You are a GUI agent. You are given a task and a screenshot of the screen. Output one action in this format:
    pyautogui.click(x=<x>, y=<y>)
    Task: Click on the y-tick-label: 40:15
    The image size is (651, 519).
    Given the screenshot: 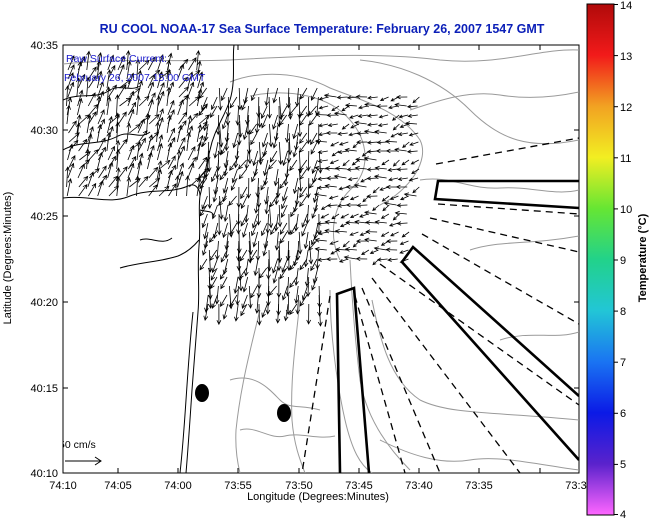 What is the action you would take?
    pyautogui.click(x=44, y=389)
    